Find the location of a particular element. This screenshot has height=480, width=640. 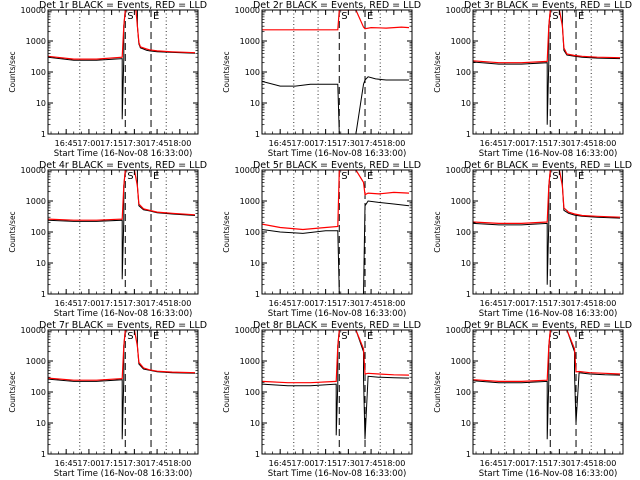

panel-title: Det 9r BLACK = Events, RED = LLD is located at coordinates (548, 325).